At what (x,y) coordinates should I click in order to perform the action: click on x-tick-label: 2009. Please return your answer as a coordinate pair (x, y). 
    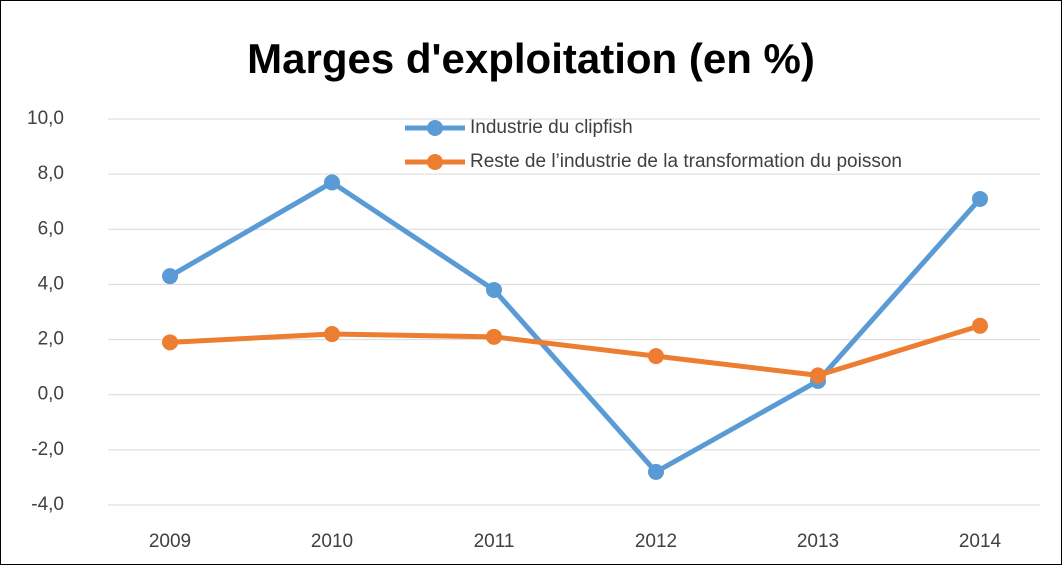
    Looking at the image, I should click on (170, 541).